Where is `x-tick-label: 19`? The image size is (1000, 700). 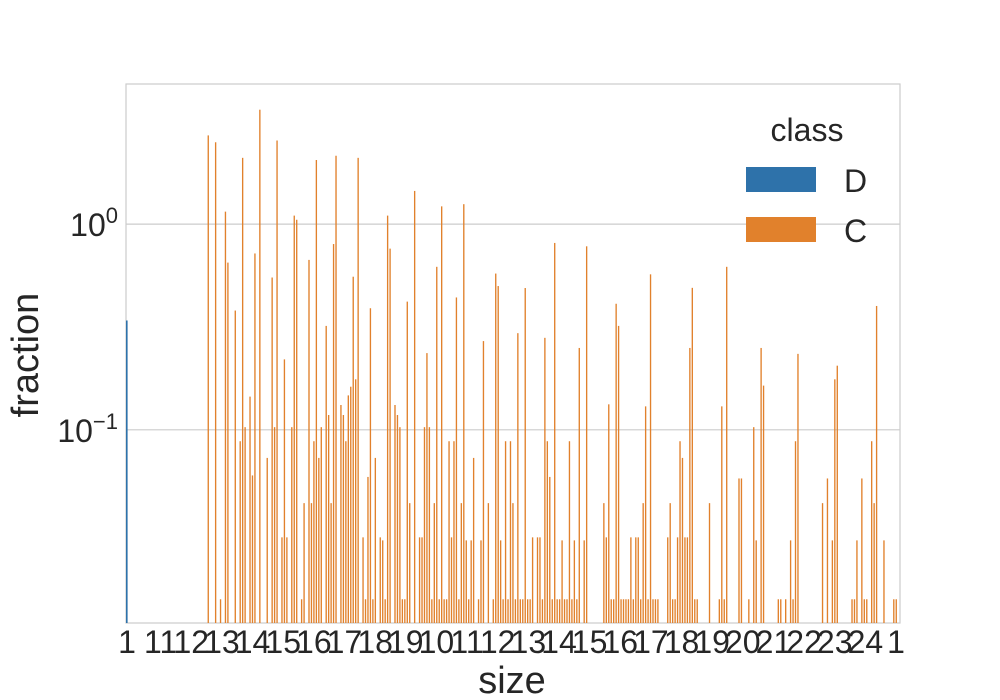 x-tick-label: 19 is located at coordinates (406, 642).